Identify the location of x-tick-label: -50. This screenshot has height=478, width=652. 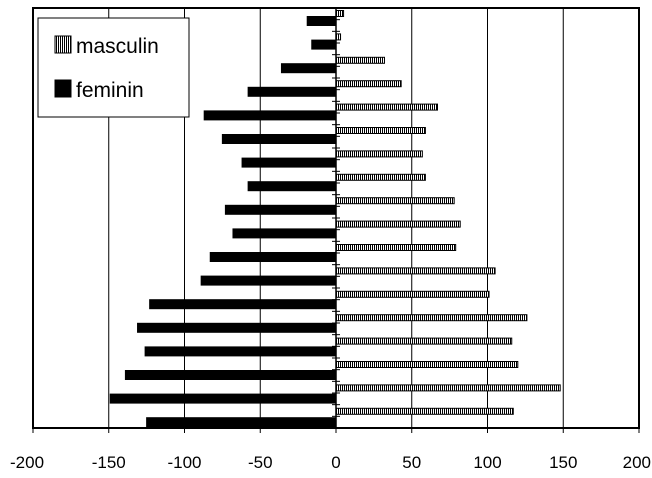
(260, 462).